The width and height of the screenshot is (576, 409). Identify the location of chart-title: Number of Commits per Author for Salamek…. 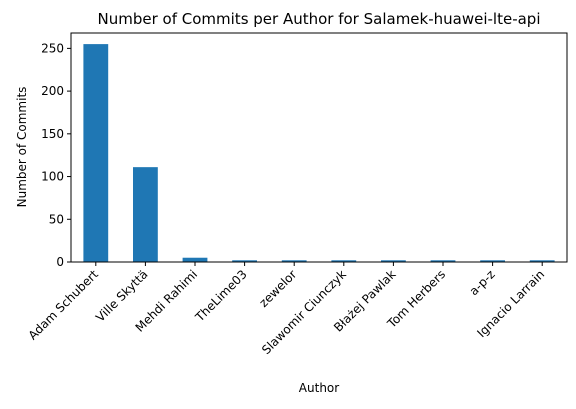
(319, 19).